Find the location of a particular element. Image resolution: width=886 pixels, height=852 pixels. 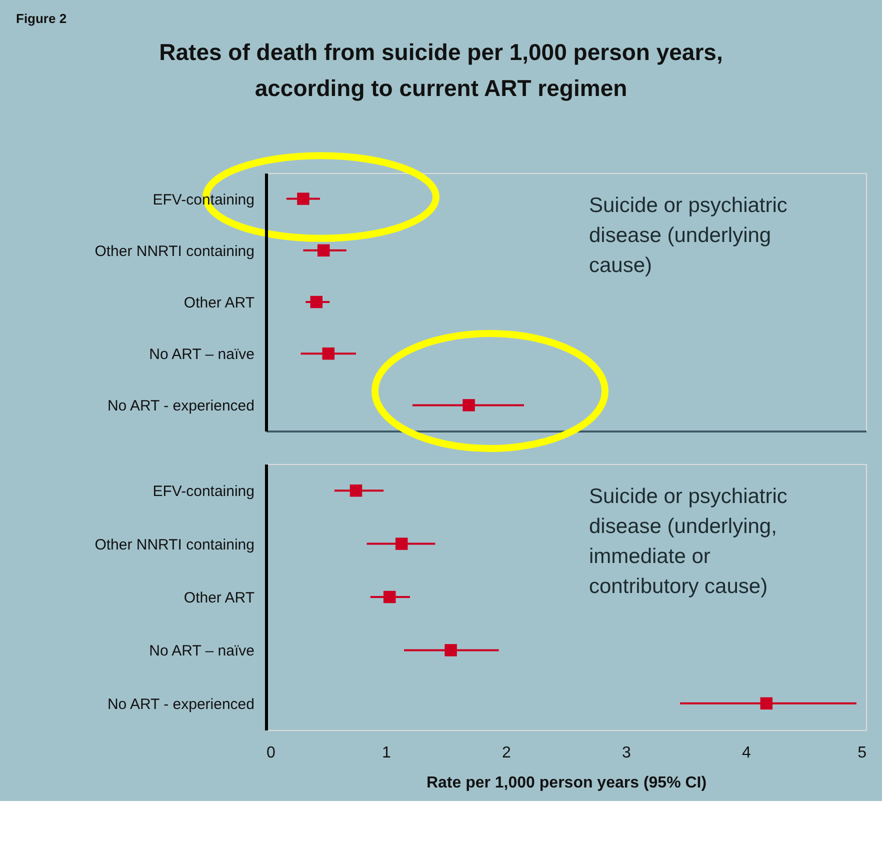

x-tick-label: 5 is located at coordinates (862, 753).